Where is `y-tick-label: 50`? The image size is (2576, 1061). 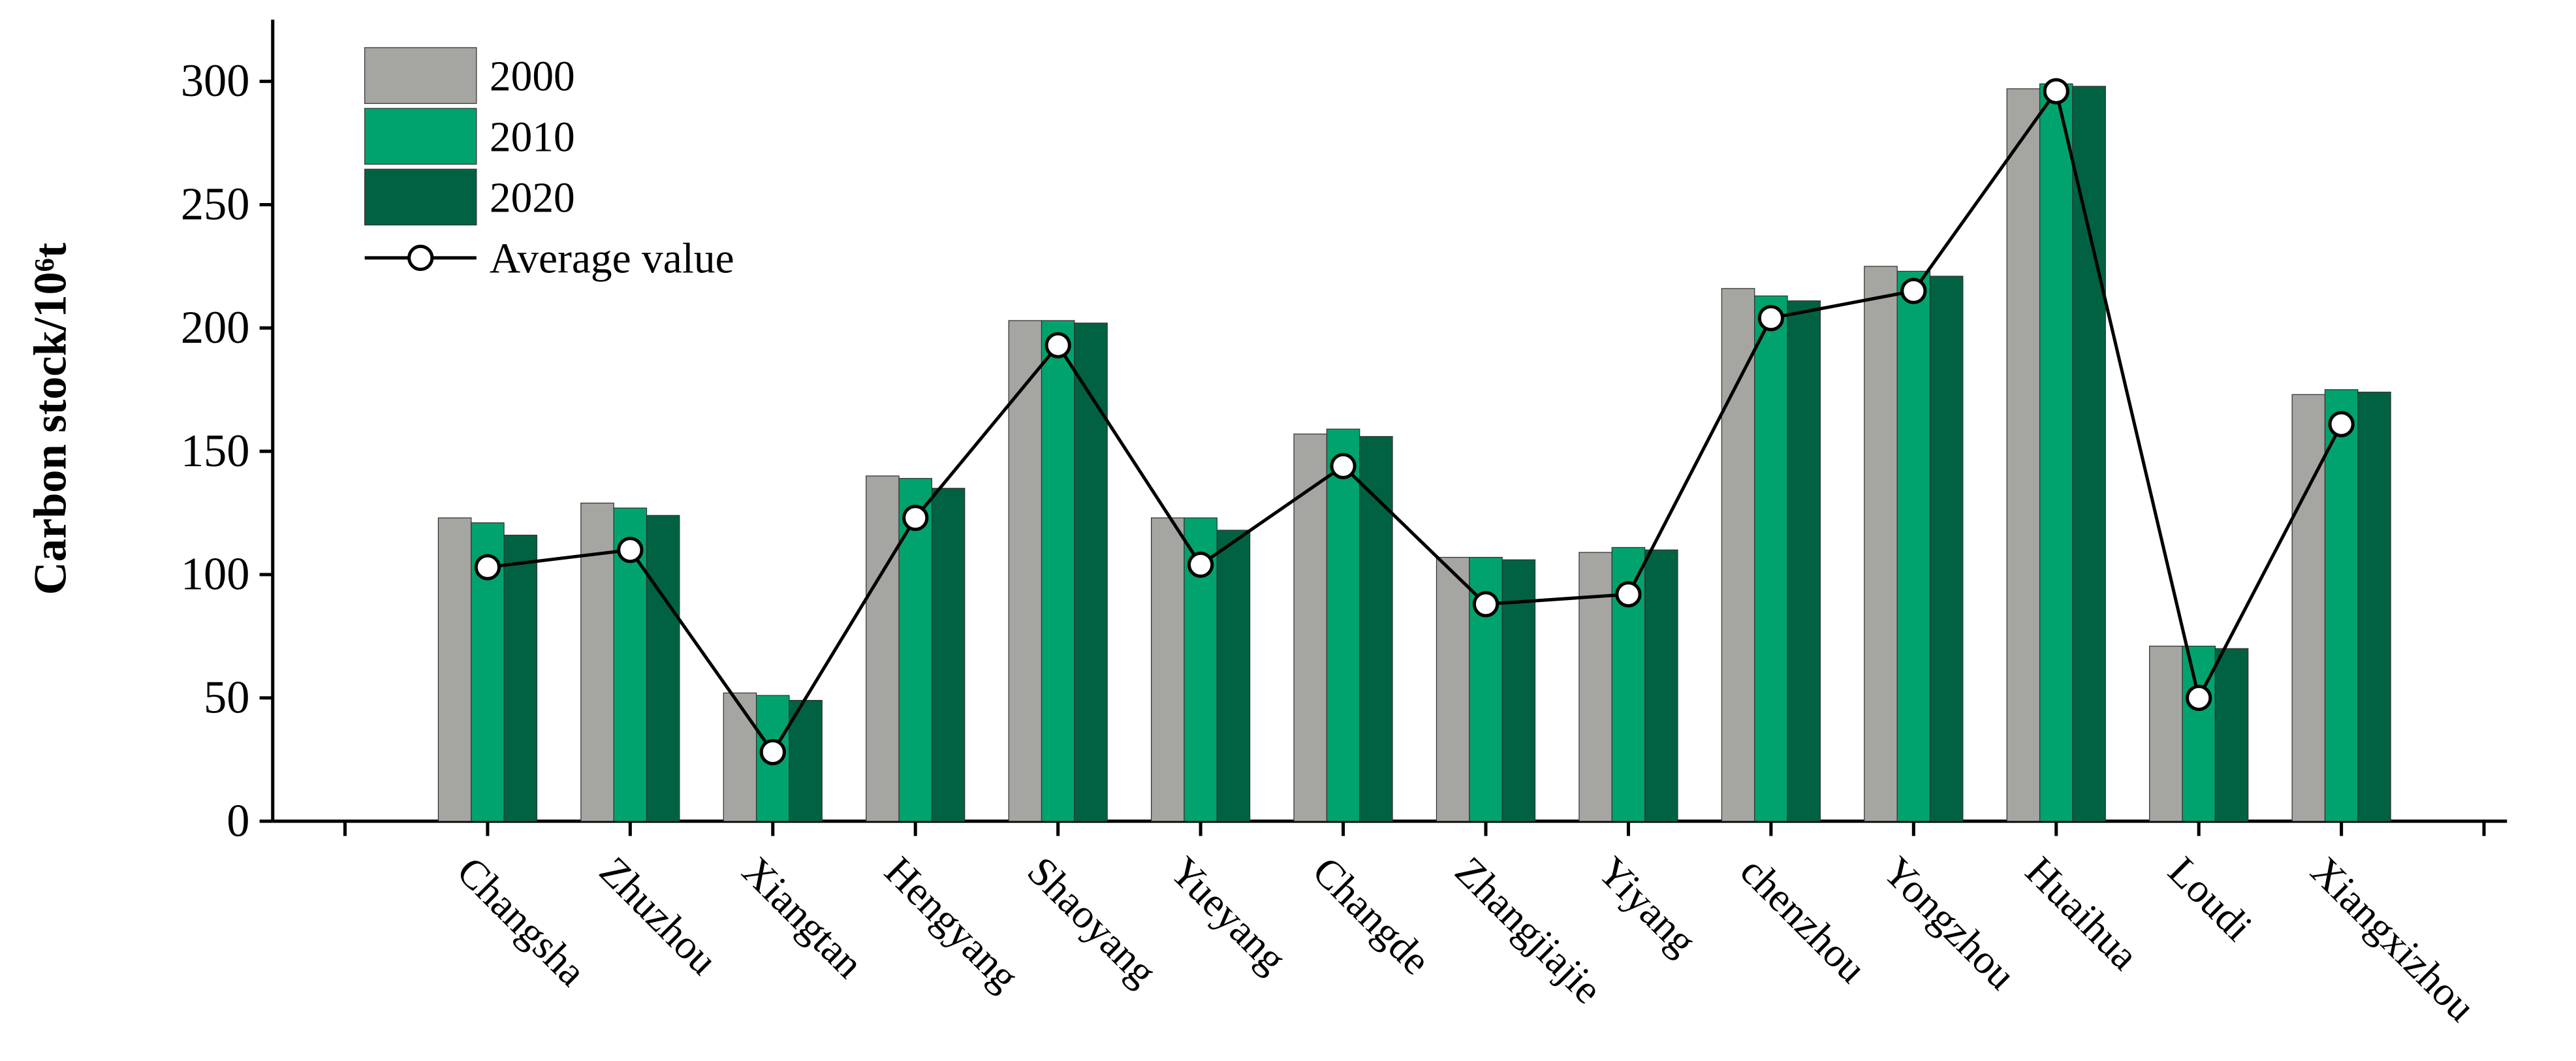 y-tick-label: 50 is located at coordinates (226, 698).